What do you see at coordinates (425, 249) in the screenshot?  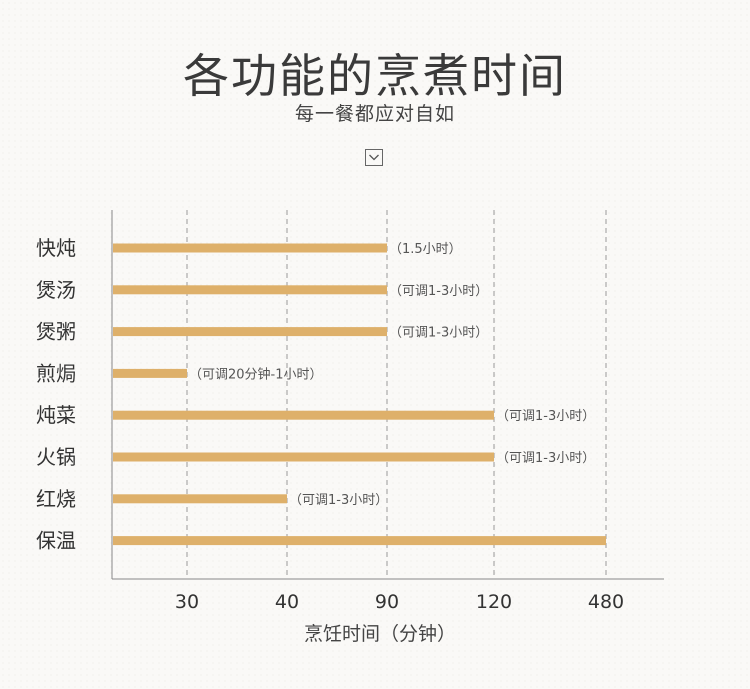 I see `bar-annotation: （1.5小时）` at bounding box center [425, 249].